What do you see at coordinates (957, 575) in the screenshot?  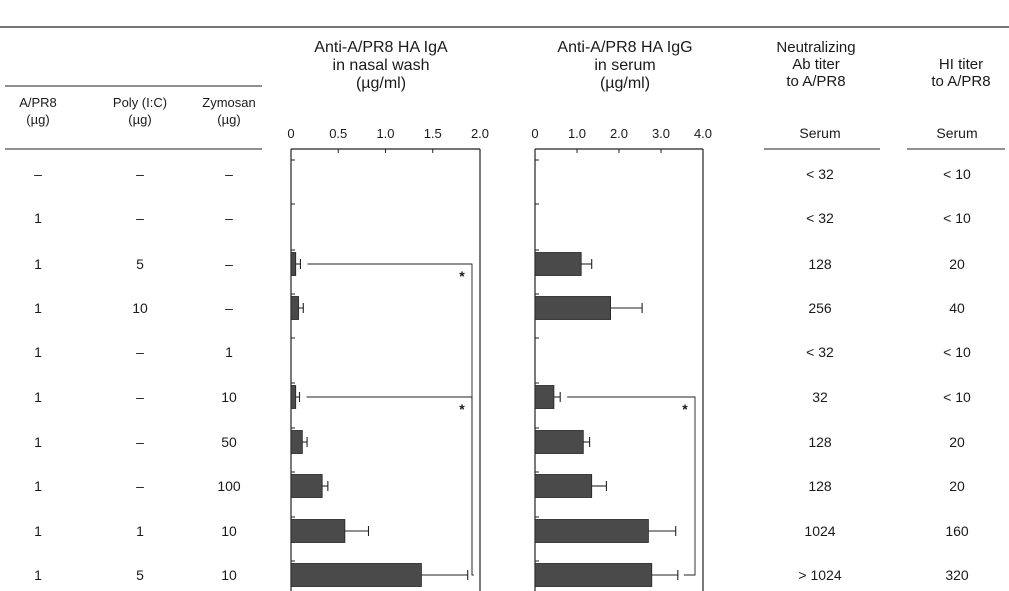 I see `cell-hi: 320` at bounding box center [957, 575].